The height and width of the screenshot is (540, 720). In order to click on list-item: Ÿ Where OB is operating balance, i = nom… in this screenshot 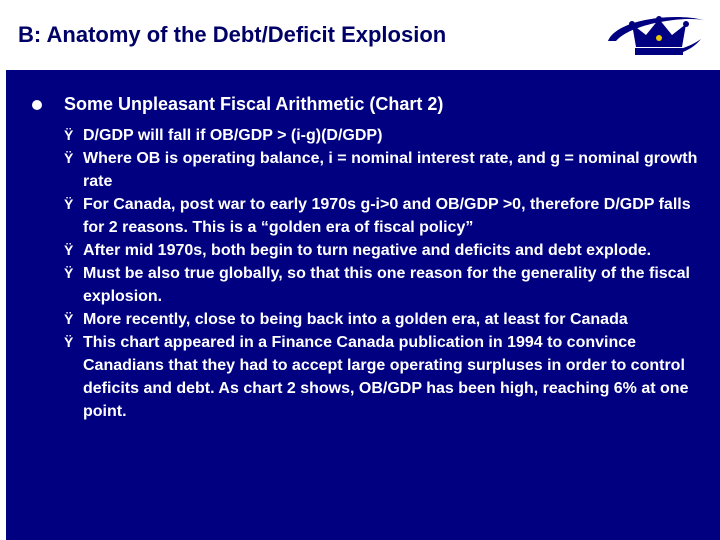, I will do `click(384, 170)`.